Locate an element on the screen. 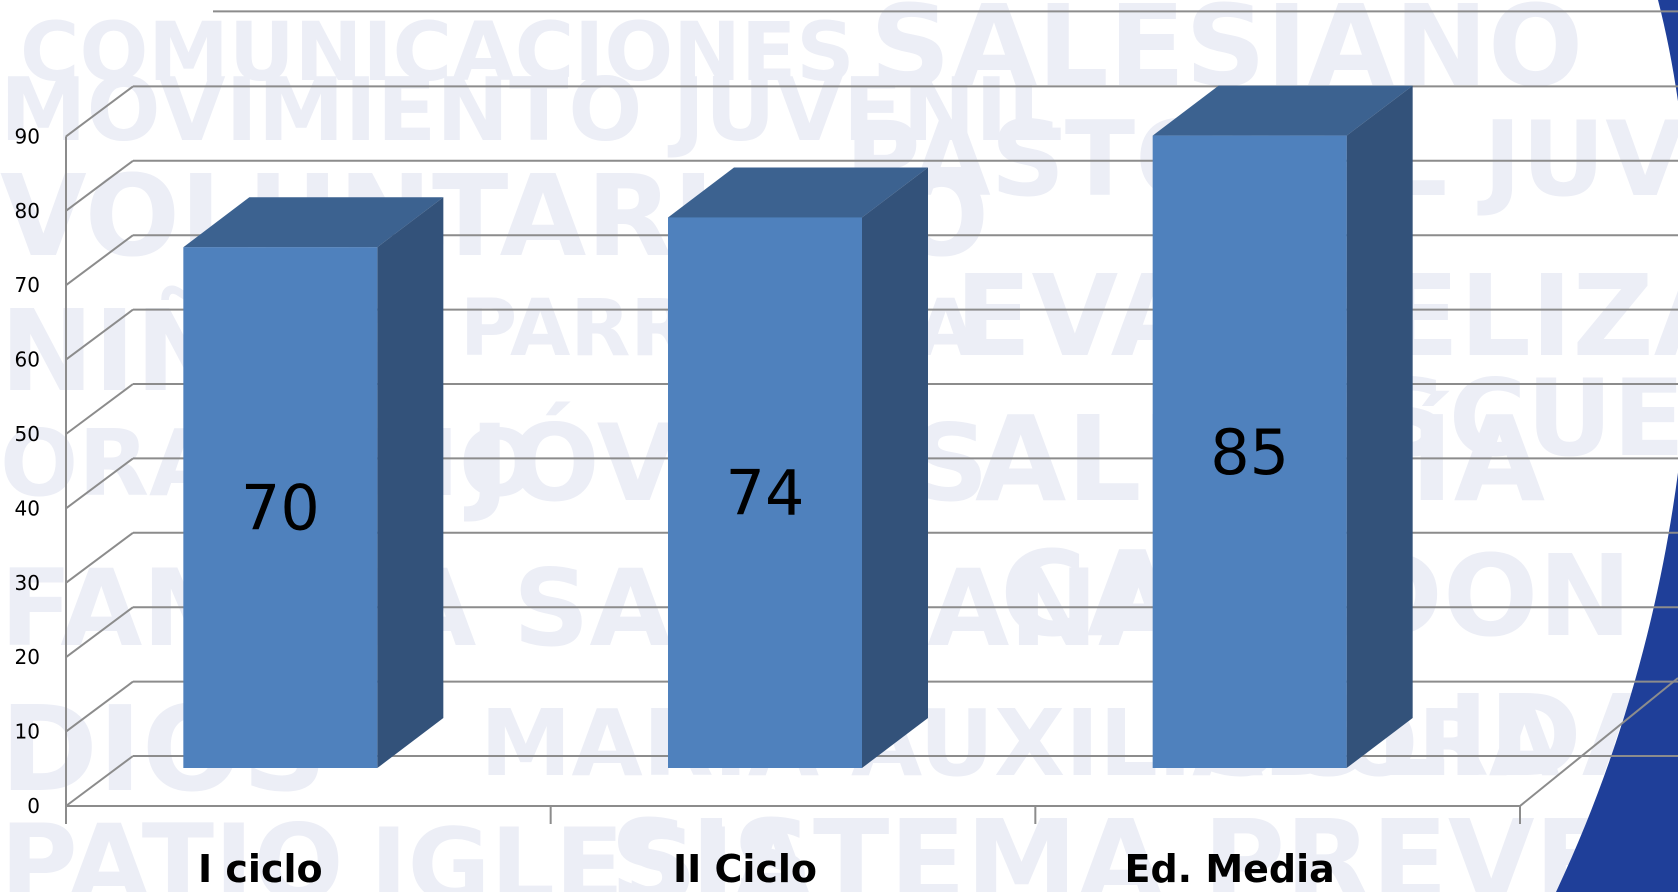 This screenshot has width=1678, height=892. watermark-word: MOVIMIENTO JUVENIL is located at coordinates (531, 110).